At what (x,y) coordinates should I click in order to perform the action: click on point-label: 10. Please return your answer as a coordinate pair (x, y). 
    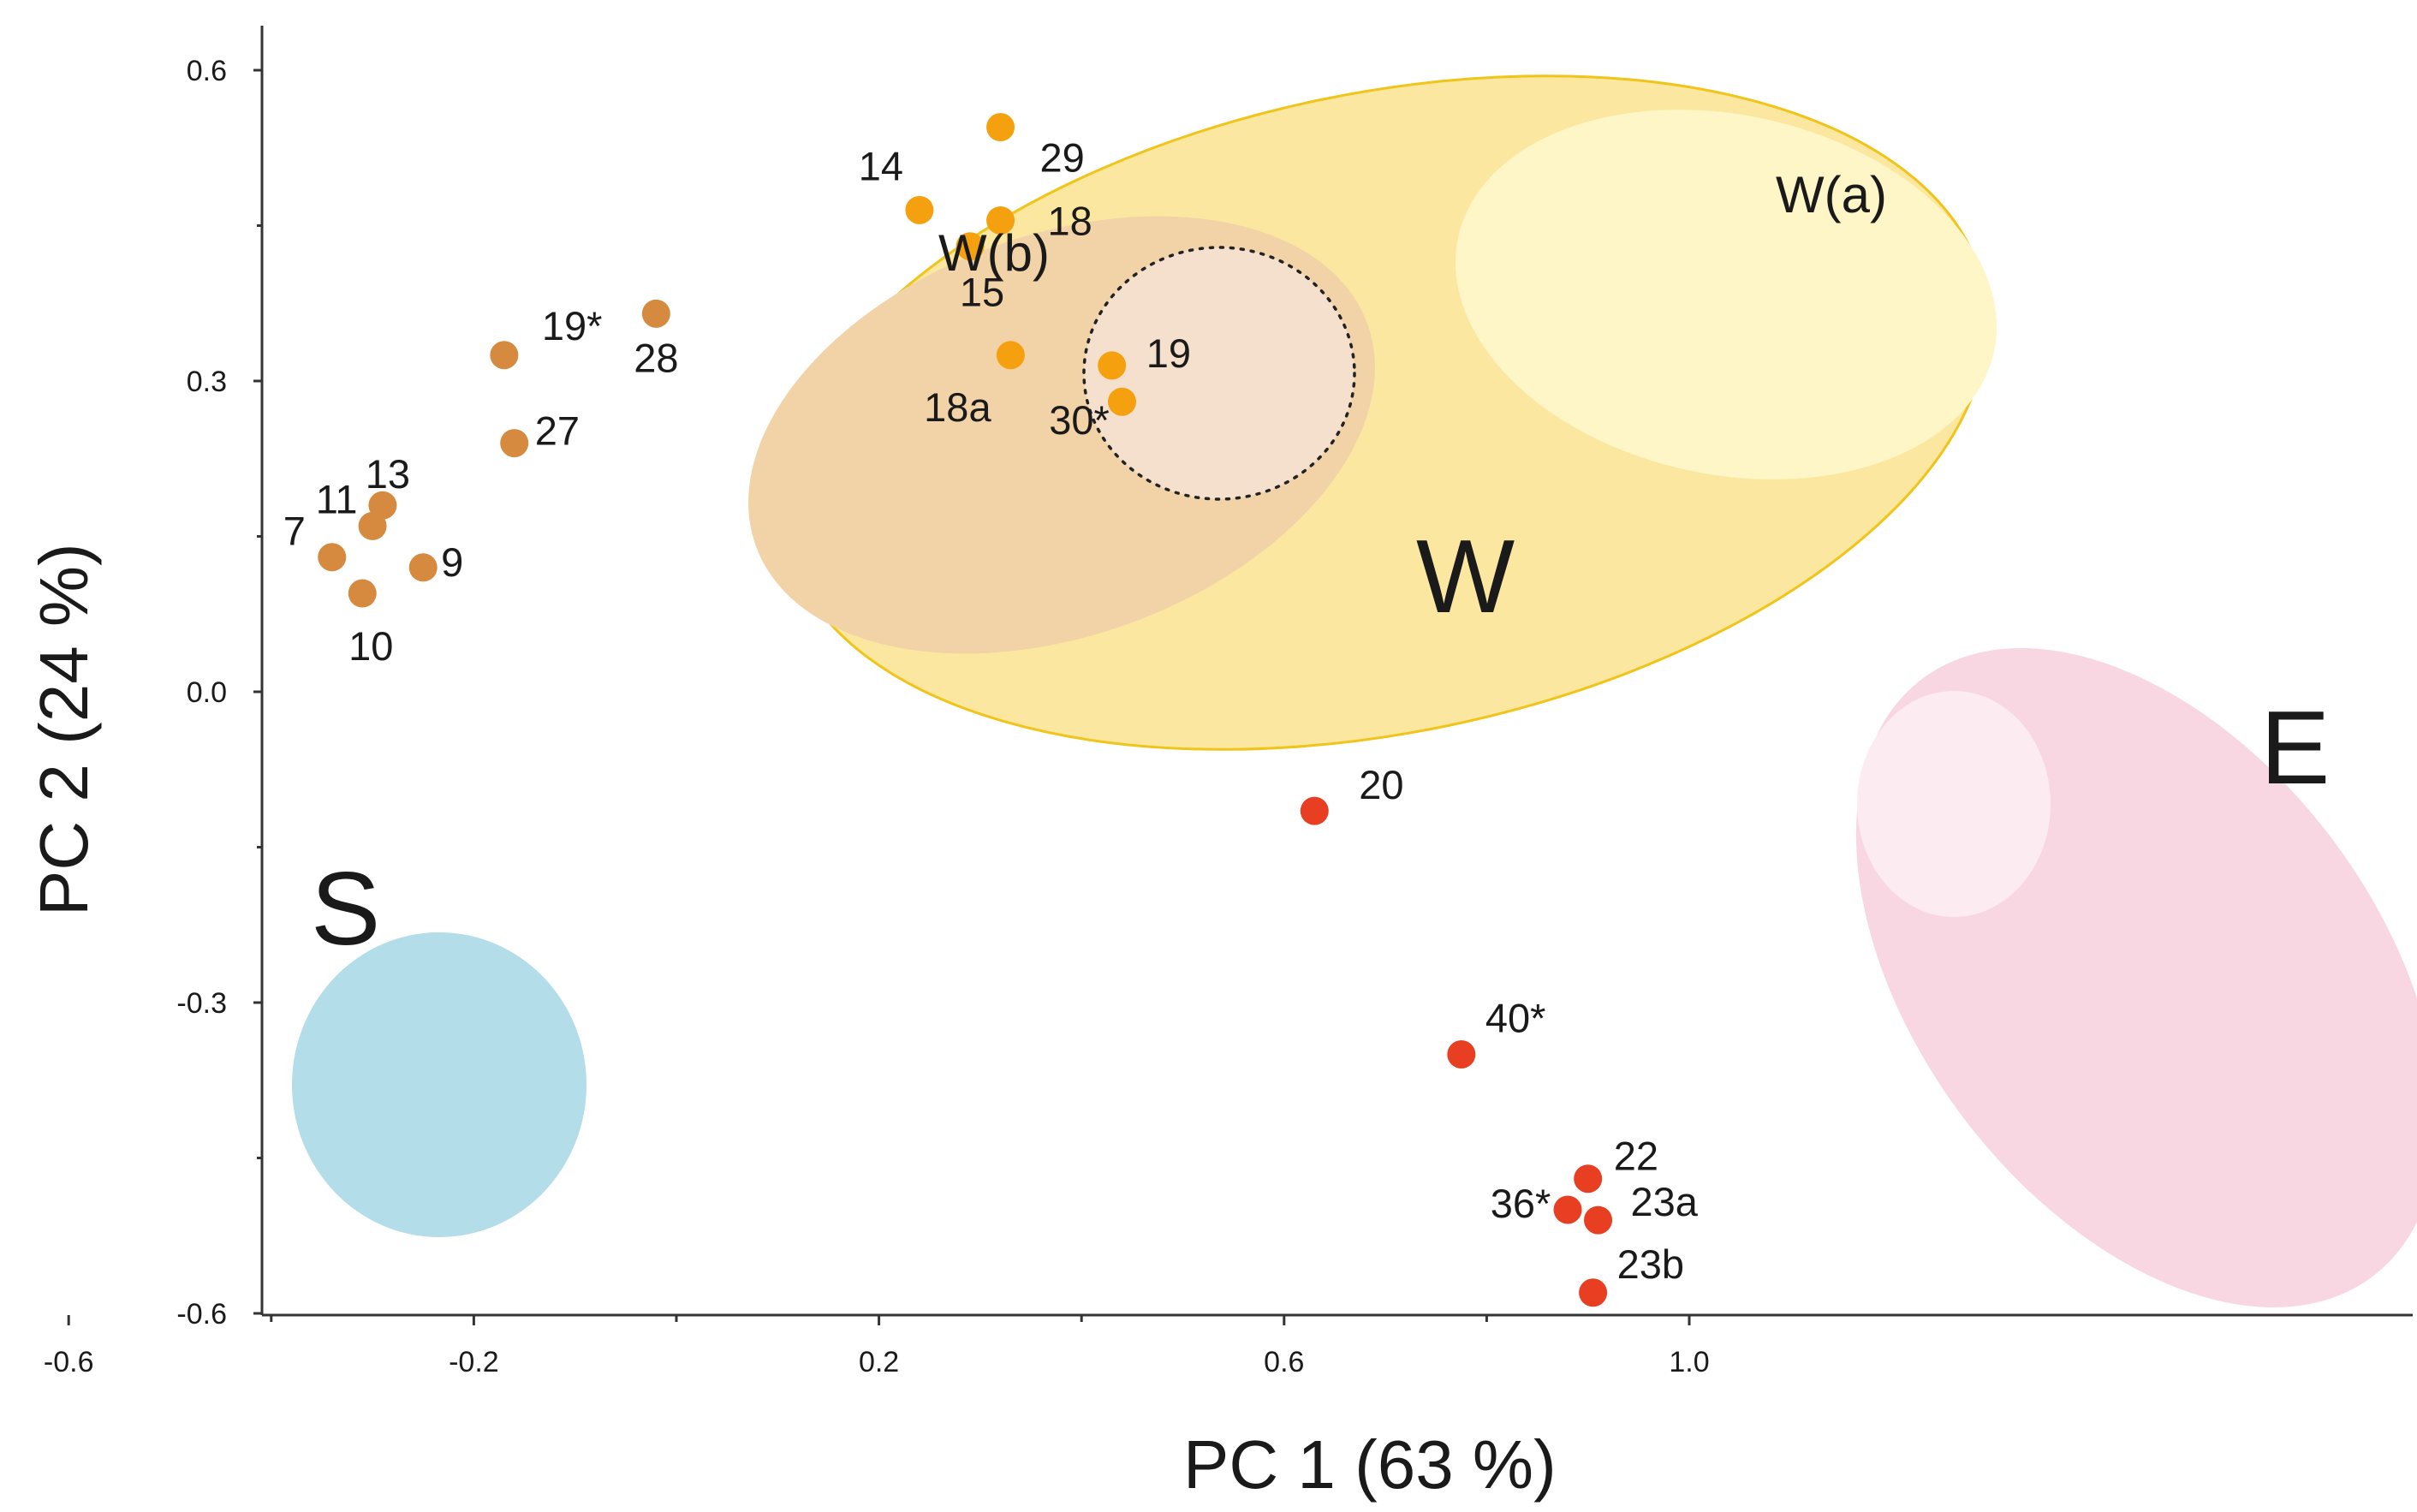
    Looking at the image, I should click on (370, 646).